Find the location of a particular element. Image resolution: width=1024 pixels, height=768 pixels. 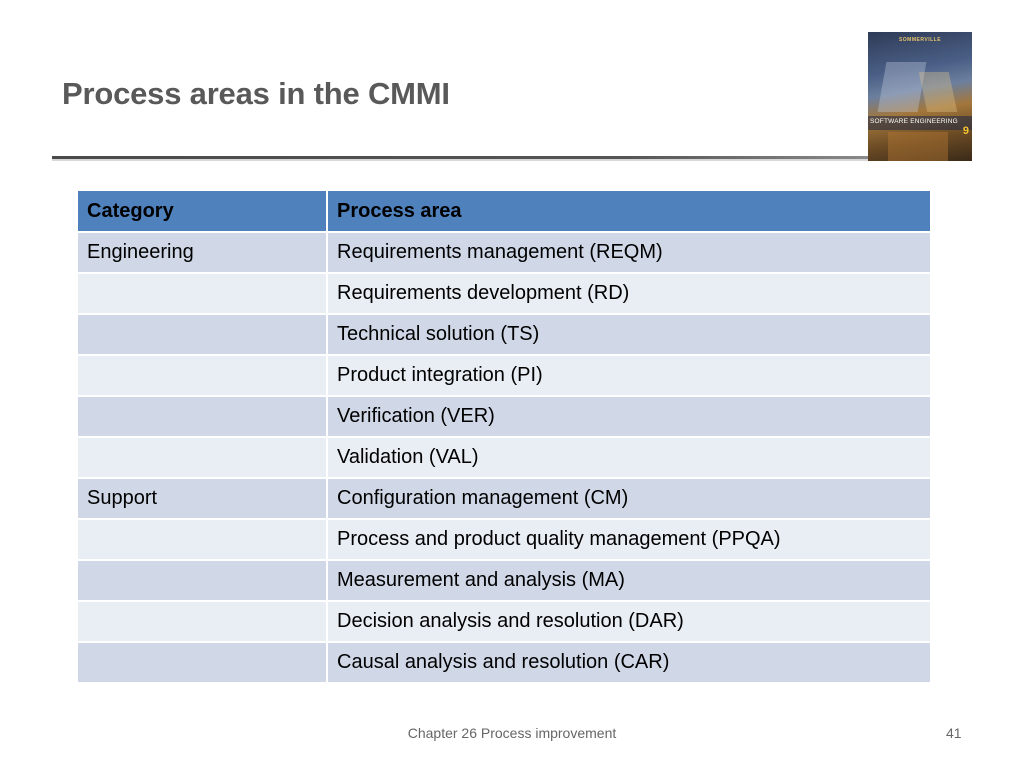

table-row: Measurement and analysis (MA) is located at coordinates (504, 581).